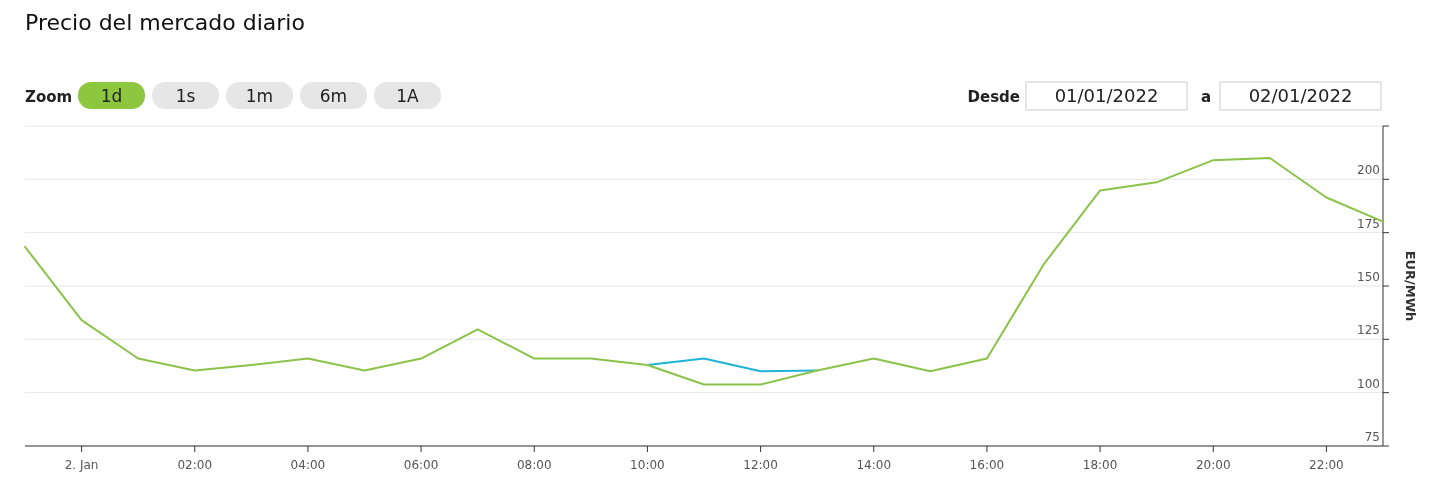 Image resolution: width=1454 pixels, height=479 pixels. Describe the element at coordinates (421, 465) in the screenshot. I see `x-tick-label: 06:00` at that location.